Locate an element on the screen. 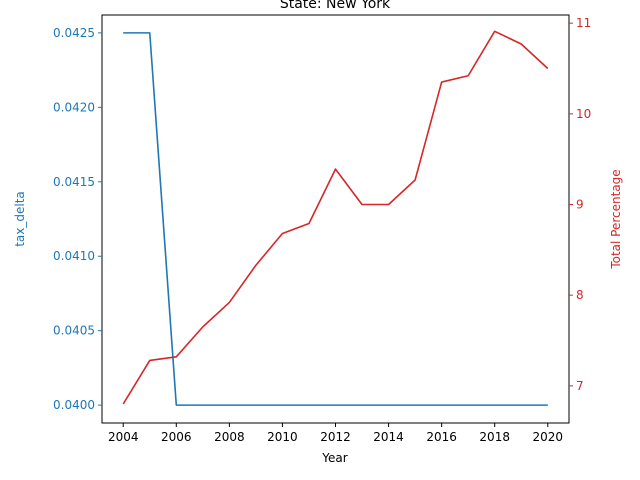 This screenshot has height=480, width=640. y-right-tick-label: 8 is located at coordinates (580, 295).